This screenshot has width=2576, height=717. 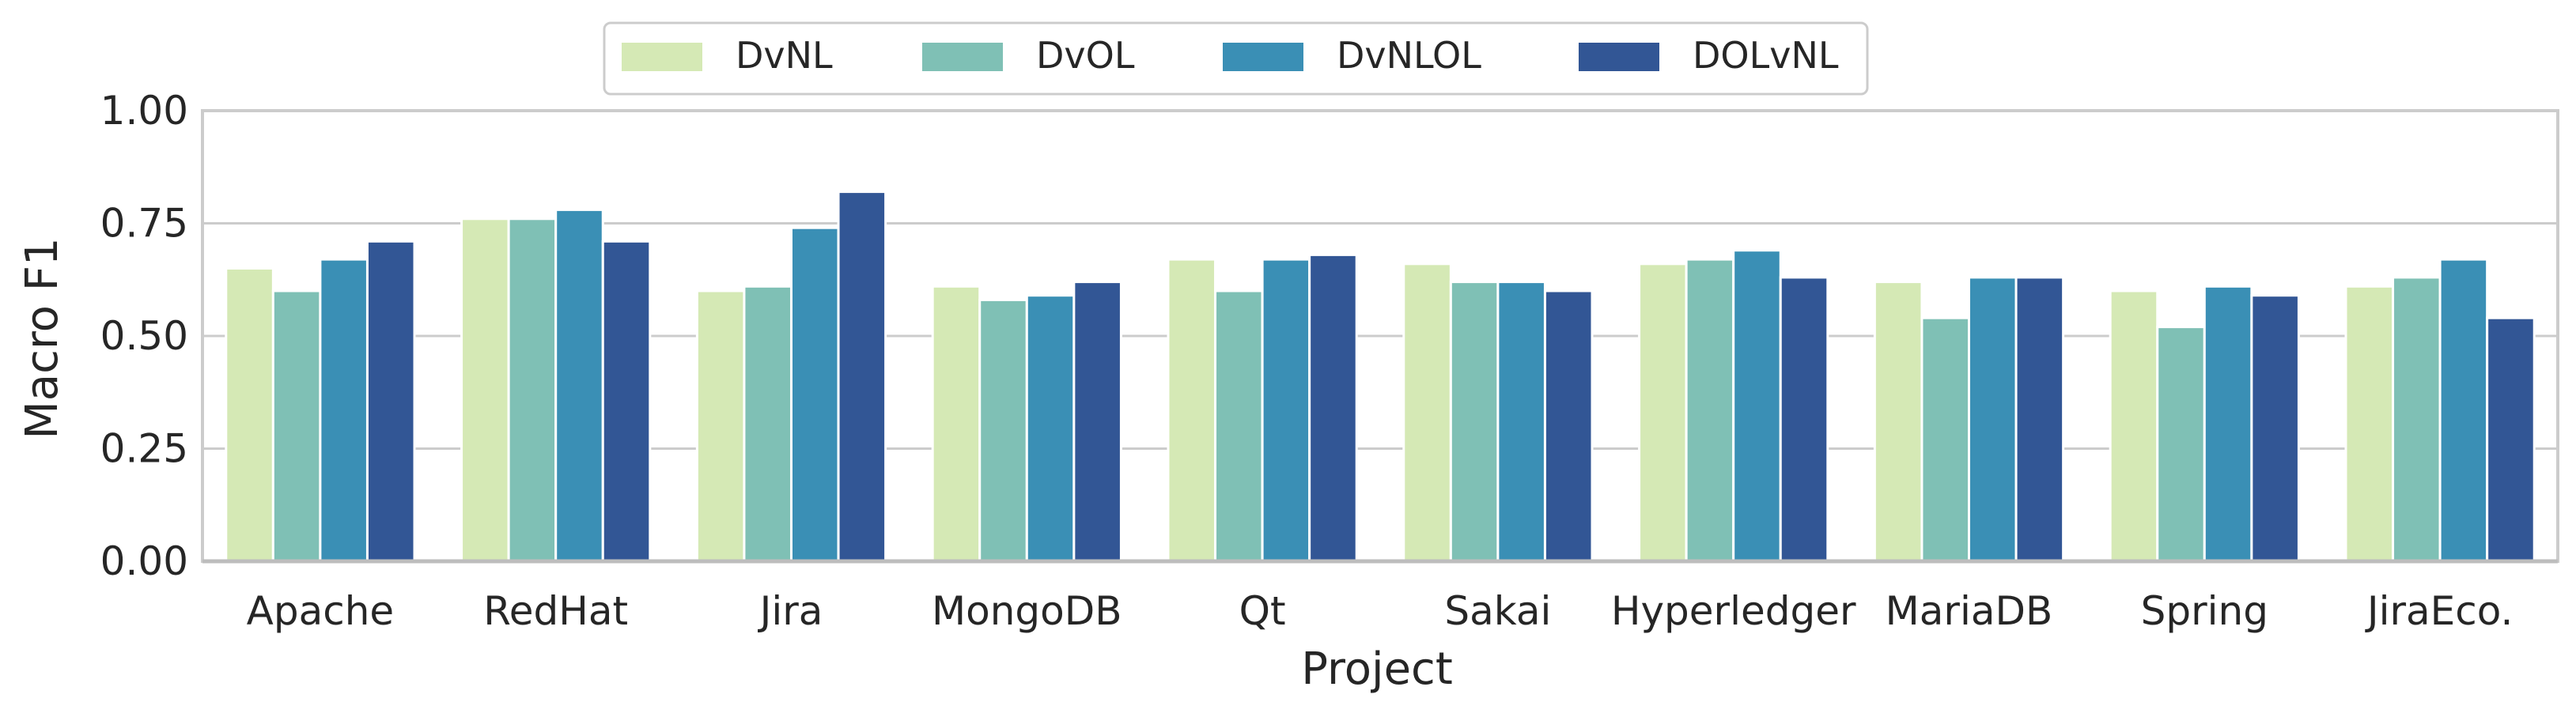 I want to click on legend-label-dvnlol: DvNLOL, so click(x=1409, y=55).